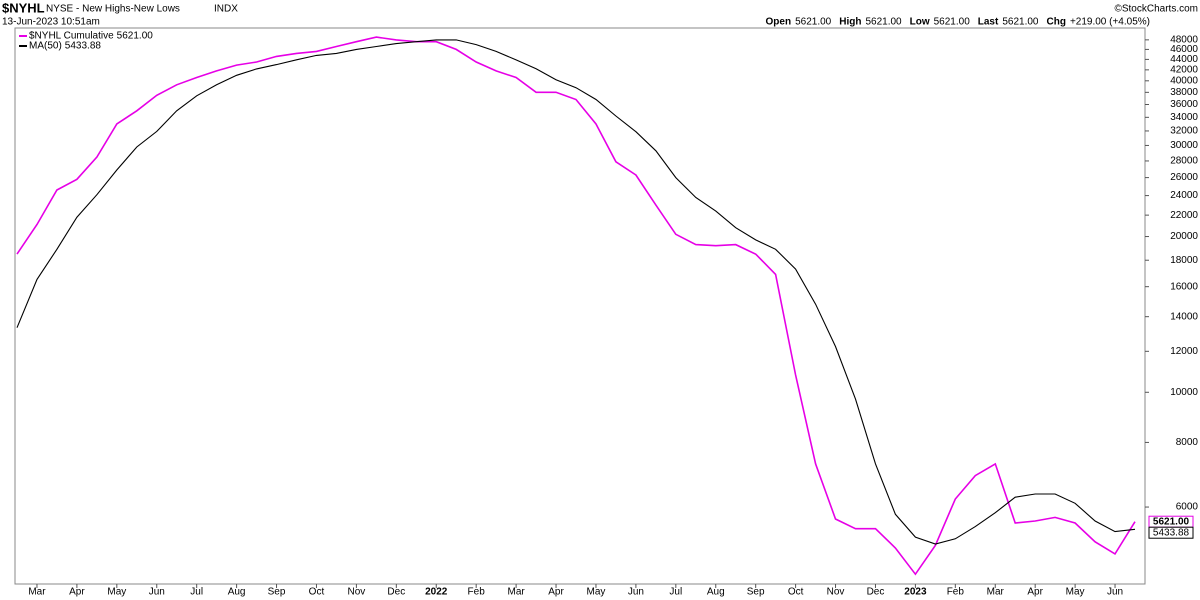 Image resolution: width=1200 pixels, height=600 pixels. Describe the element at coordinates (1184, 161) in the screenshot. I see `y-tick-label: 28000` at that location.